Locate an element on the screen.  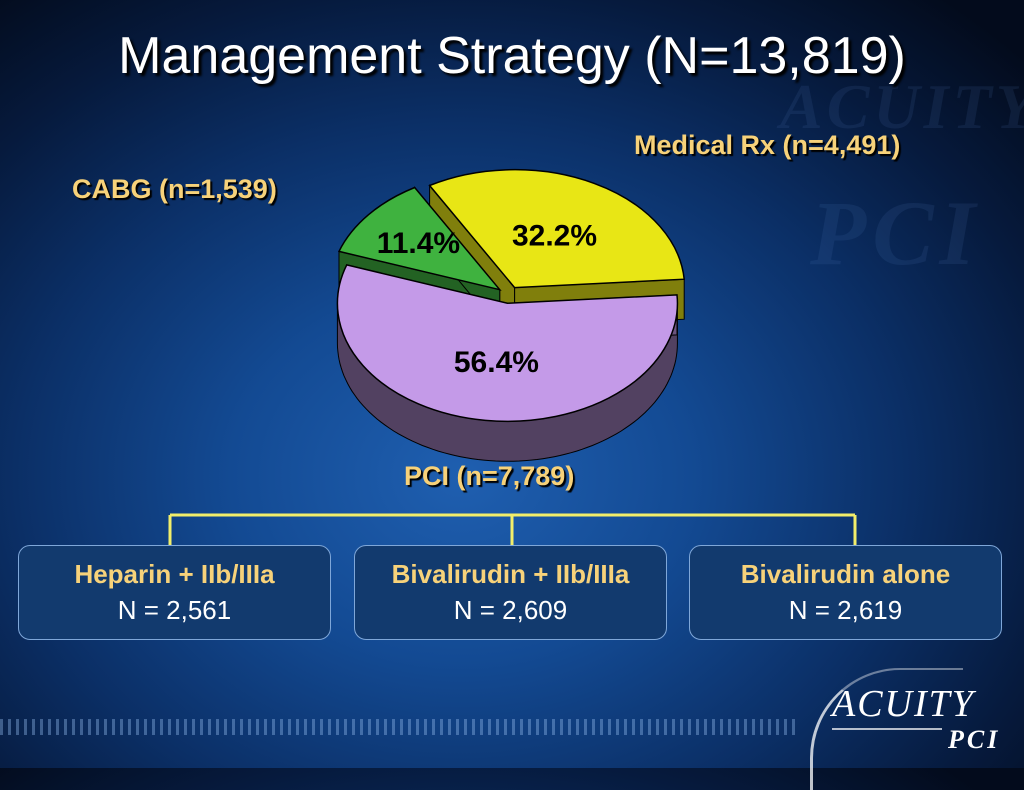
slice-label-cabg: CABG (n=1,539) is located at coordinates (174, 189).